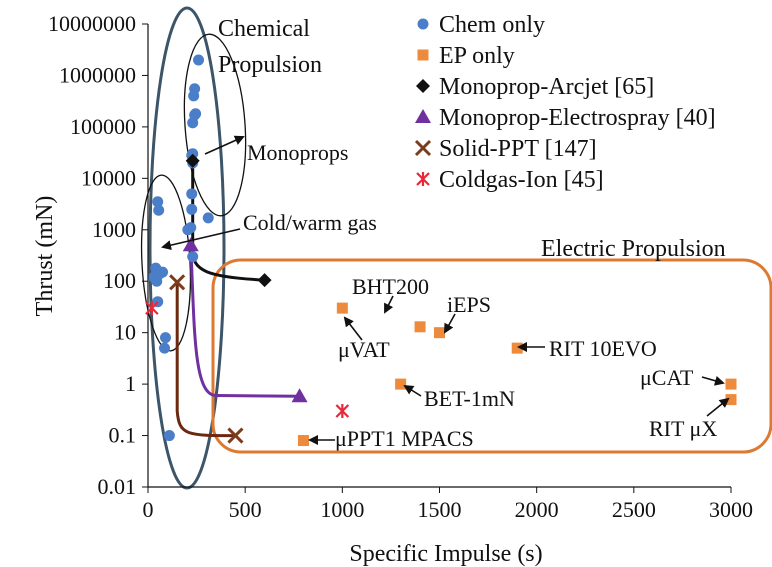 The width and height of the screenshot is (772, 567). I want to click on chemical-propulsion-ellipse, so click(187, 248).